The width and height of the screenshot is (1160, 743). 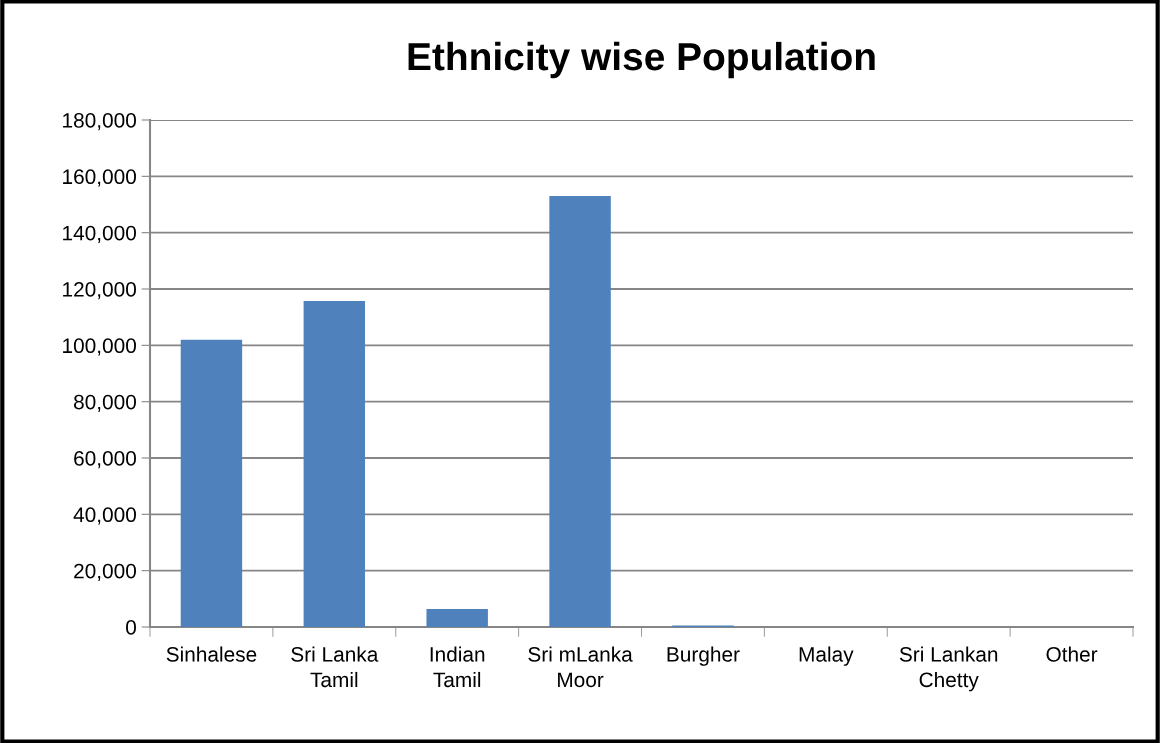 I want to click on y-tick-label: 160,000, so click(x=99, y=178).